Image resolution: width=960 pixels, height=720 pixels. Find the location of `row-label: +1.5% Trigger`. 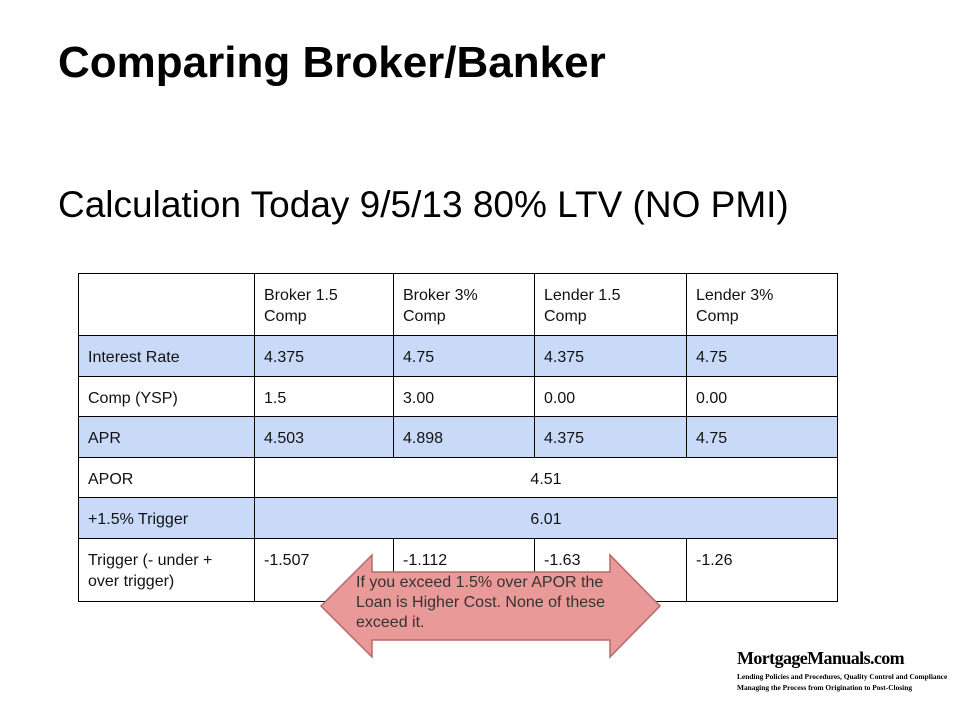

row-label: +1.5% Trigger is located at coordinates (166, 518).